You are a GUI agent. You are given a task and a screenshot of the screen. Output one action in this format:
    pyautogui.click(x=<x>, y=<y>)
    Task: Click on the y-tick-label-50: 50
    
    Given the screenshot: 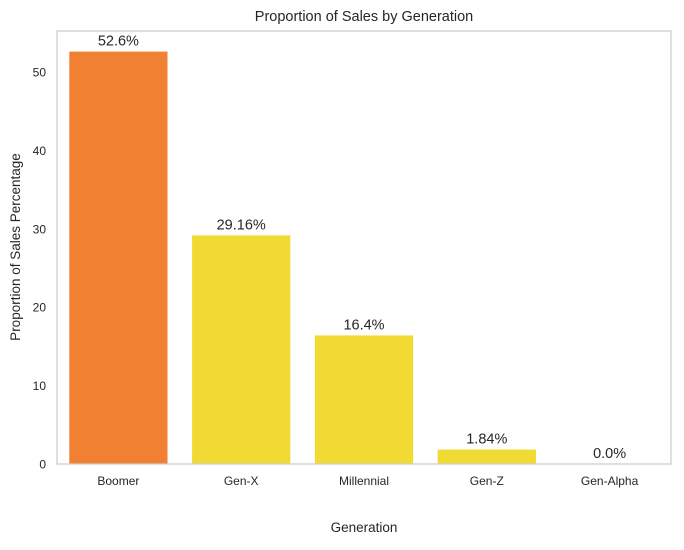 What is the action you would take?
    pyautogui.click(x=40, y=73)
    